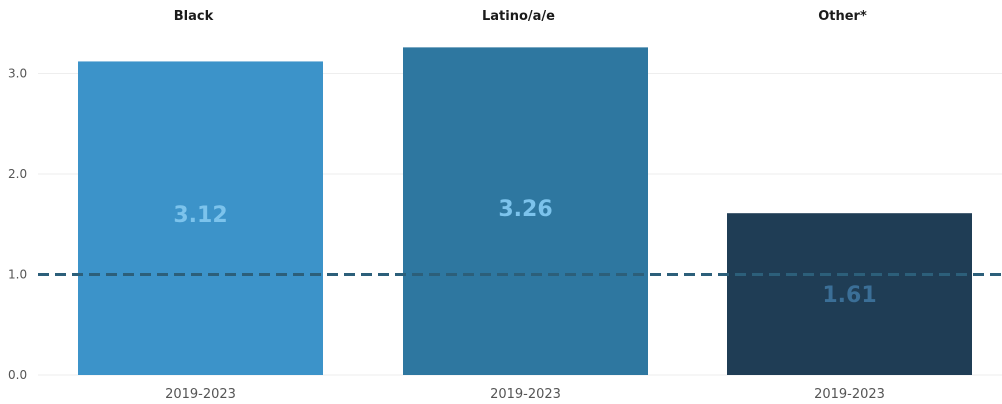 The height and width of the screenshot is (404, 1002). What do you see at coordinates (17, 74) in the screenshot?
I see `y-tick-label: 3.0` at bounding box center [17, 74].